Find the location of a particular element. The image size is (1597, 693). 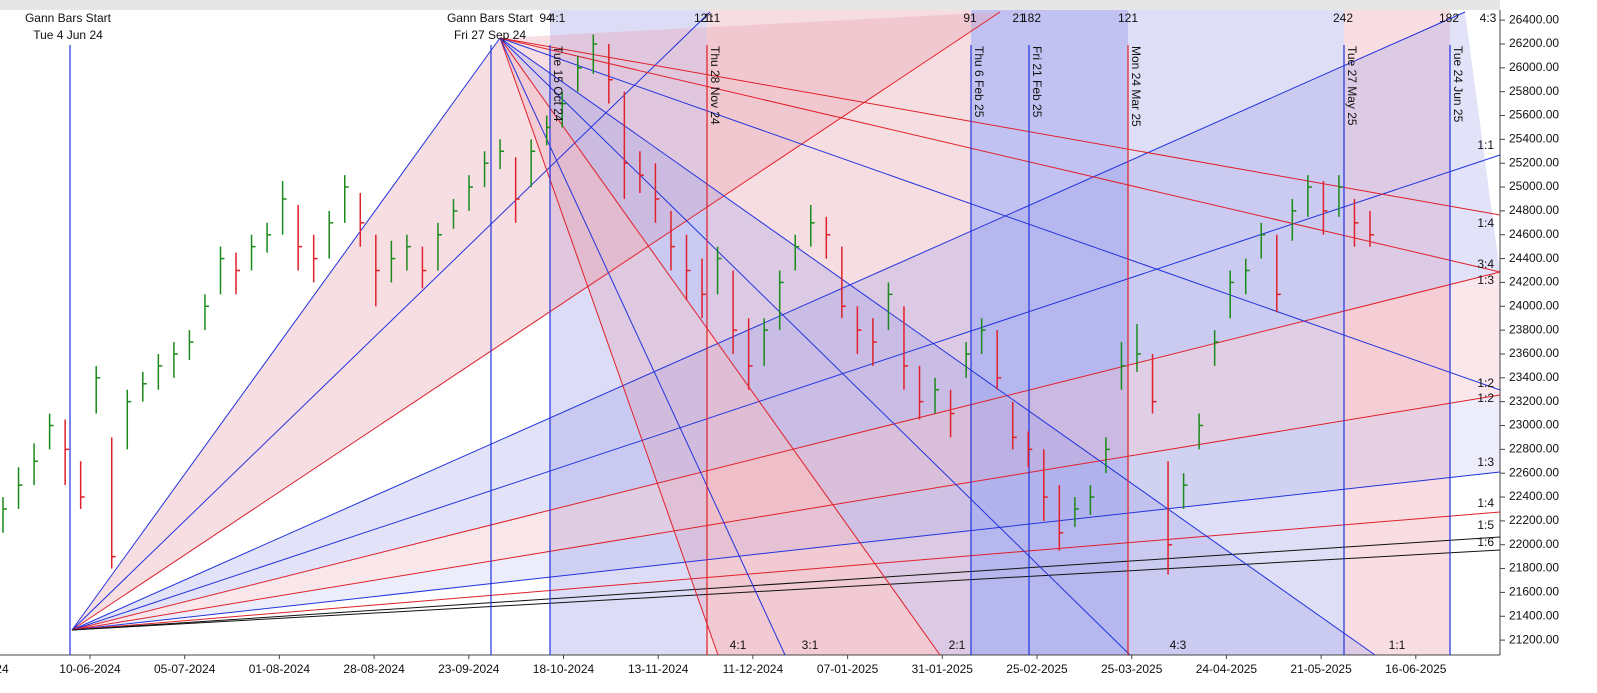

x-tick-label: 24-04-2025 is located at coordinates (1227, 669).